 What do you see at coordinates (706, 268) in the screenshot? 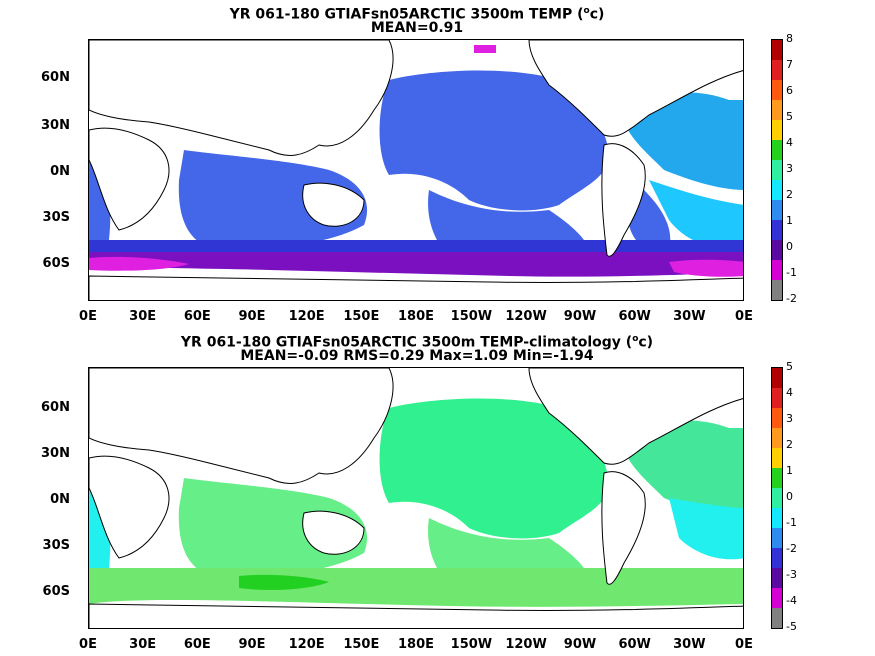
I see `magenta-patch-east` at bounding box center [706, 268].